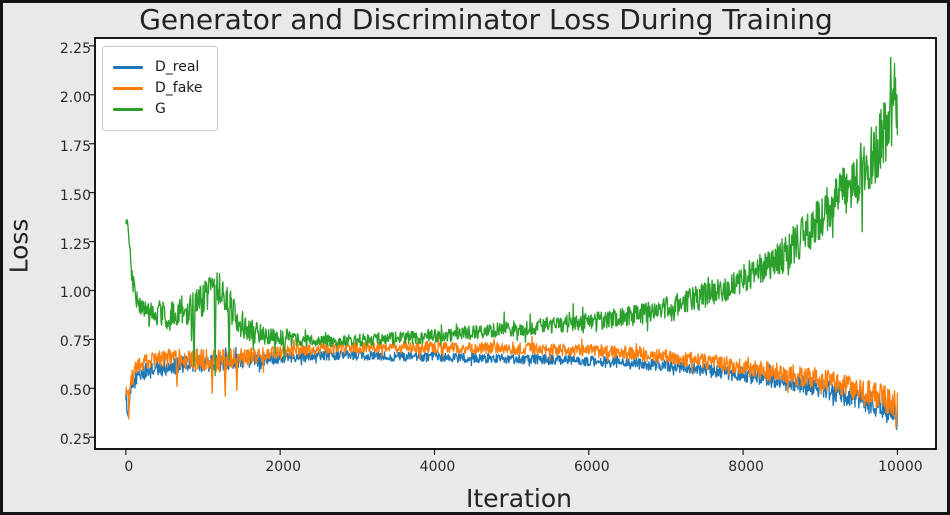 This screenshot has width=950, height=515. Describe the element at coordinates (746, 467) in the screenshot. I see `x-tick-label: 8000` at that location.